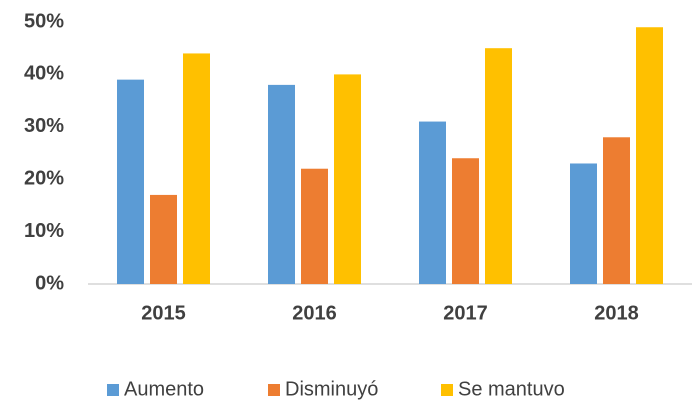  What do you see at coordinates (44, 74) in the screenshot?
I see `y-tick-label: 40%` at bounding box center [44, 74].